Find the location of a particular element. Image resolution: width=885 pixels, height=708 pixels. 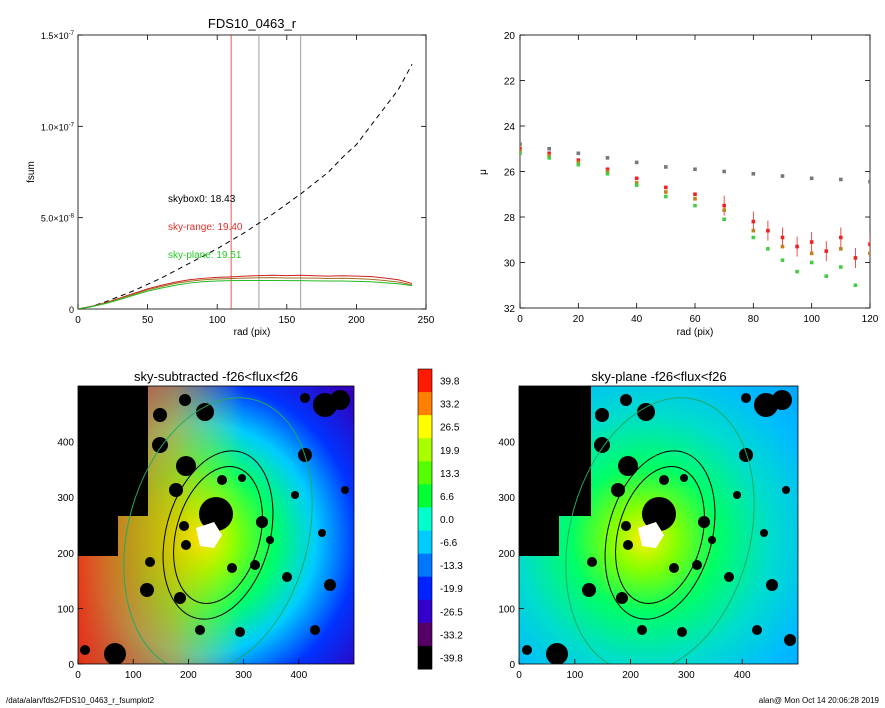

colorbar-label: 19.9 is located at coordinates (450, 451).